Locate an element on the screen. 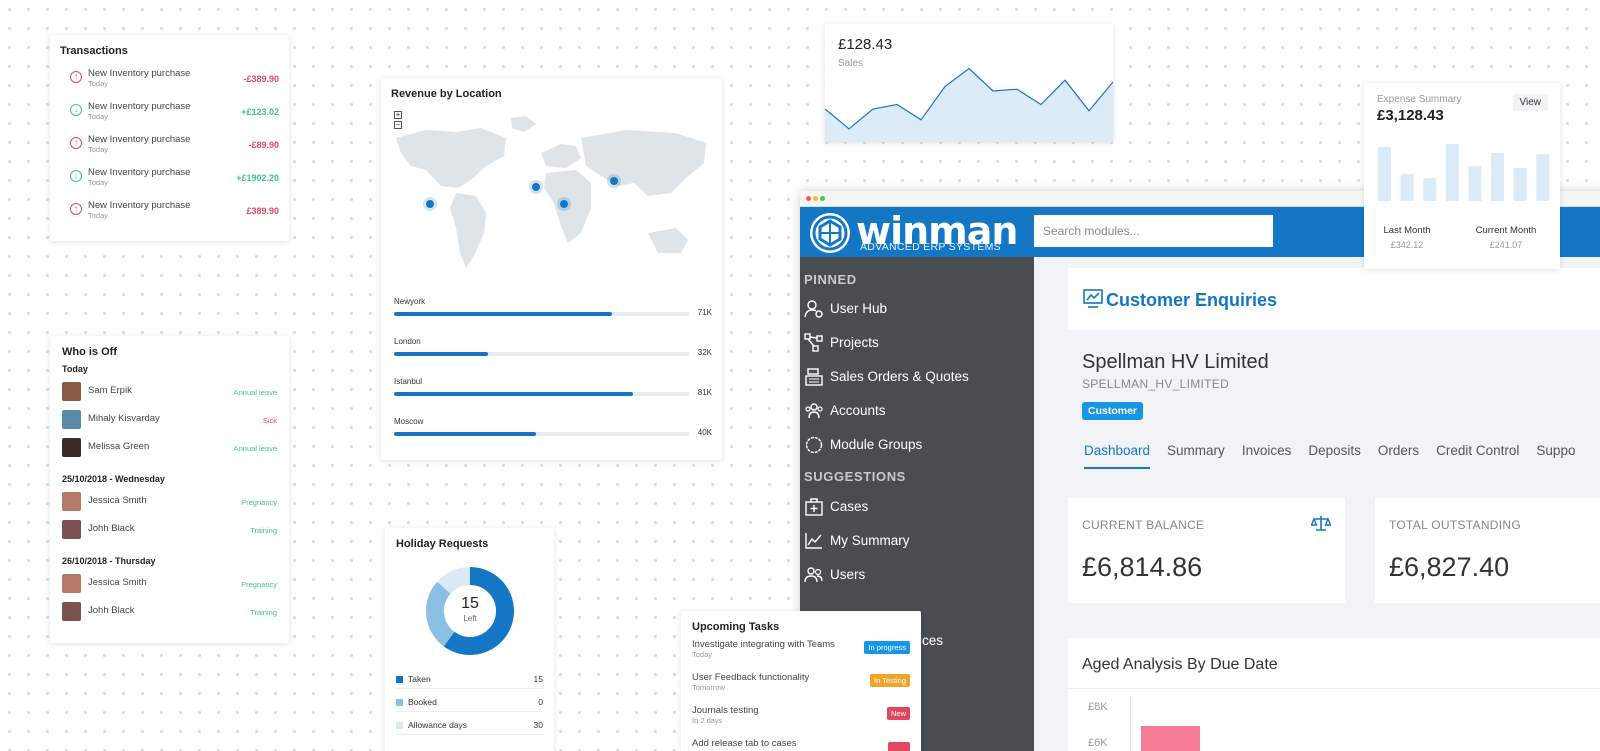  tab-support: Suppo is located at coordinates (1556, 450).